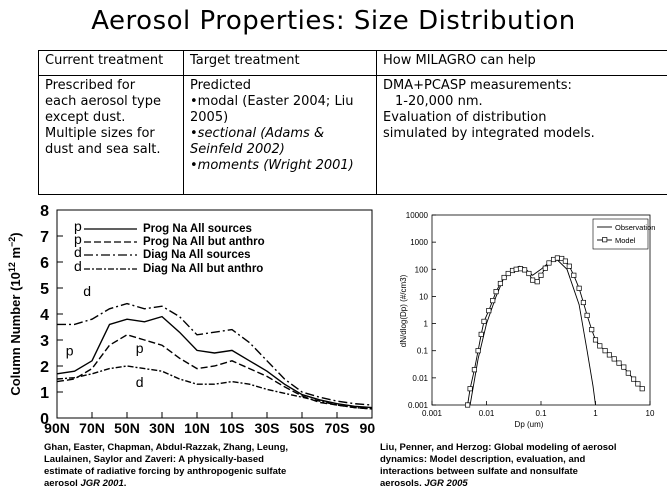  Describe the element at coordinates (337, 428) in the screenshot. I see `x-tick-label: 70S` at that location.